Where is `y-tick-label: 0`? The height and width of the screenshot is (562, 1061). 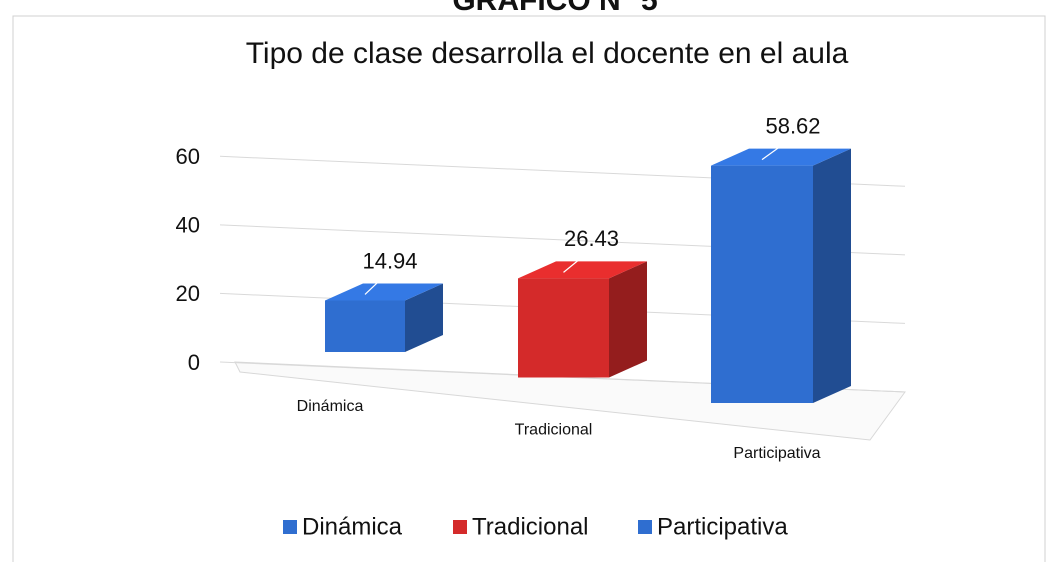 y-tick-label: 0 is located at coordinates (194, 362).